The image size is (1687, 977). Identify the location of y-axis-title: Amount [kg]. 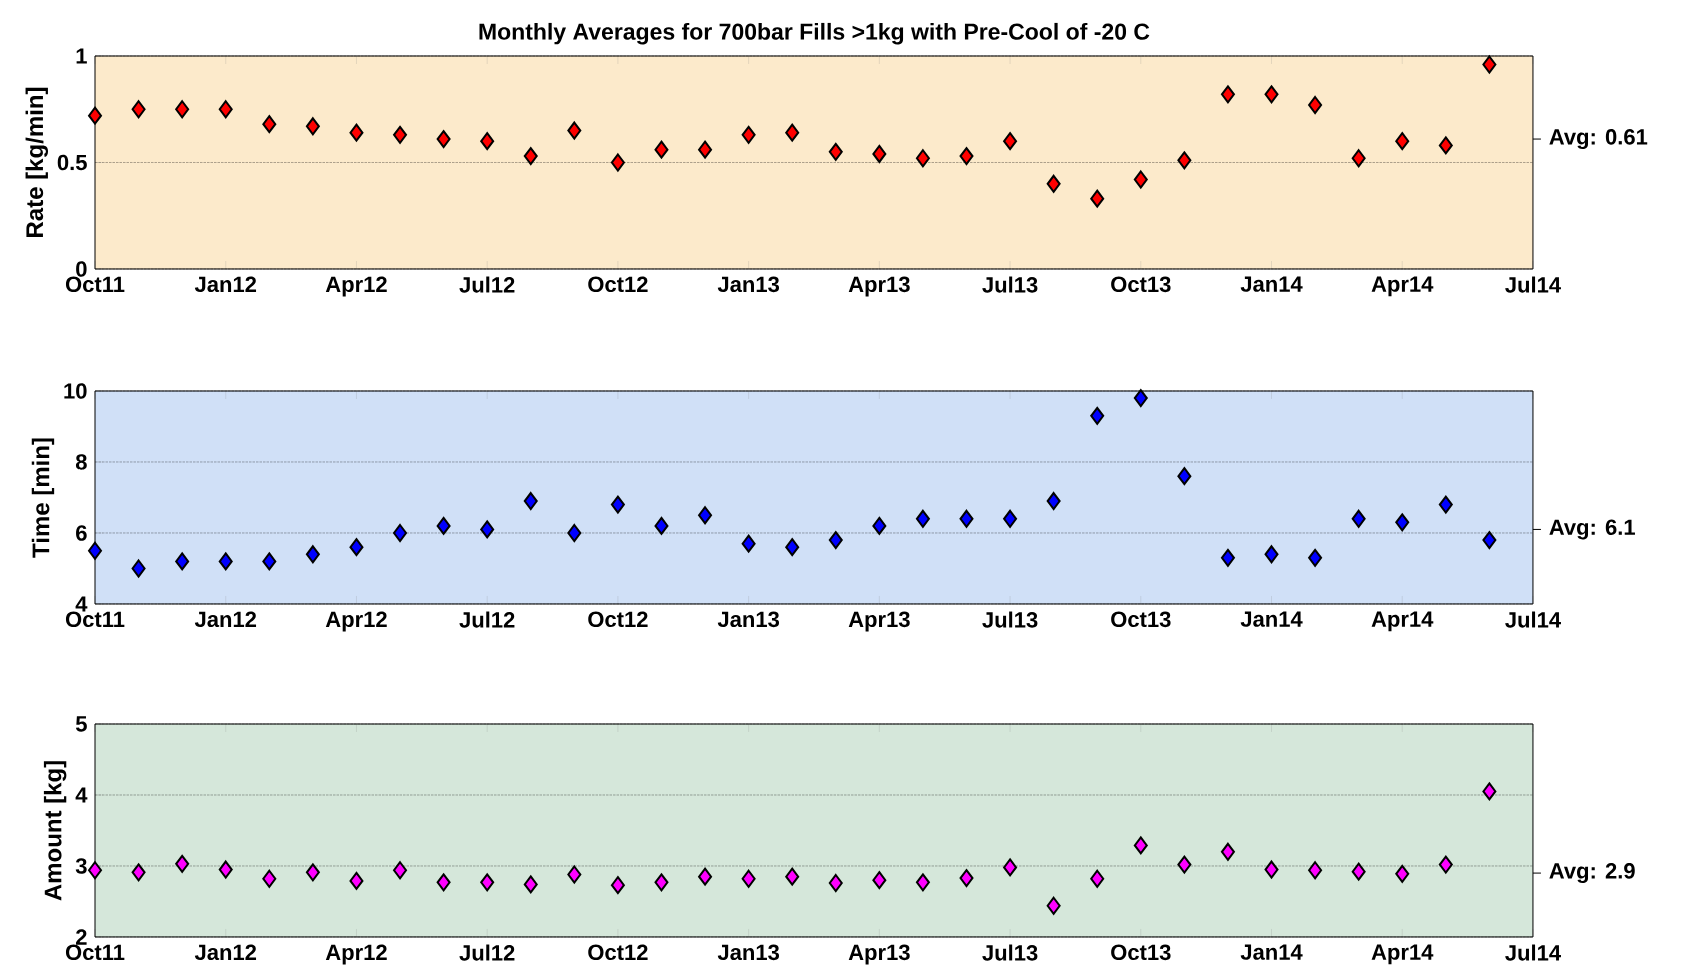
(55, 831).